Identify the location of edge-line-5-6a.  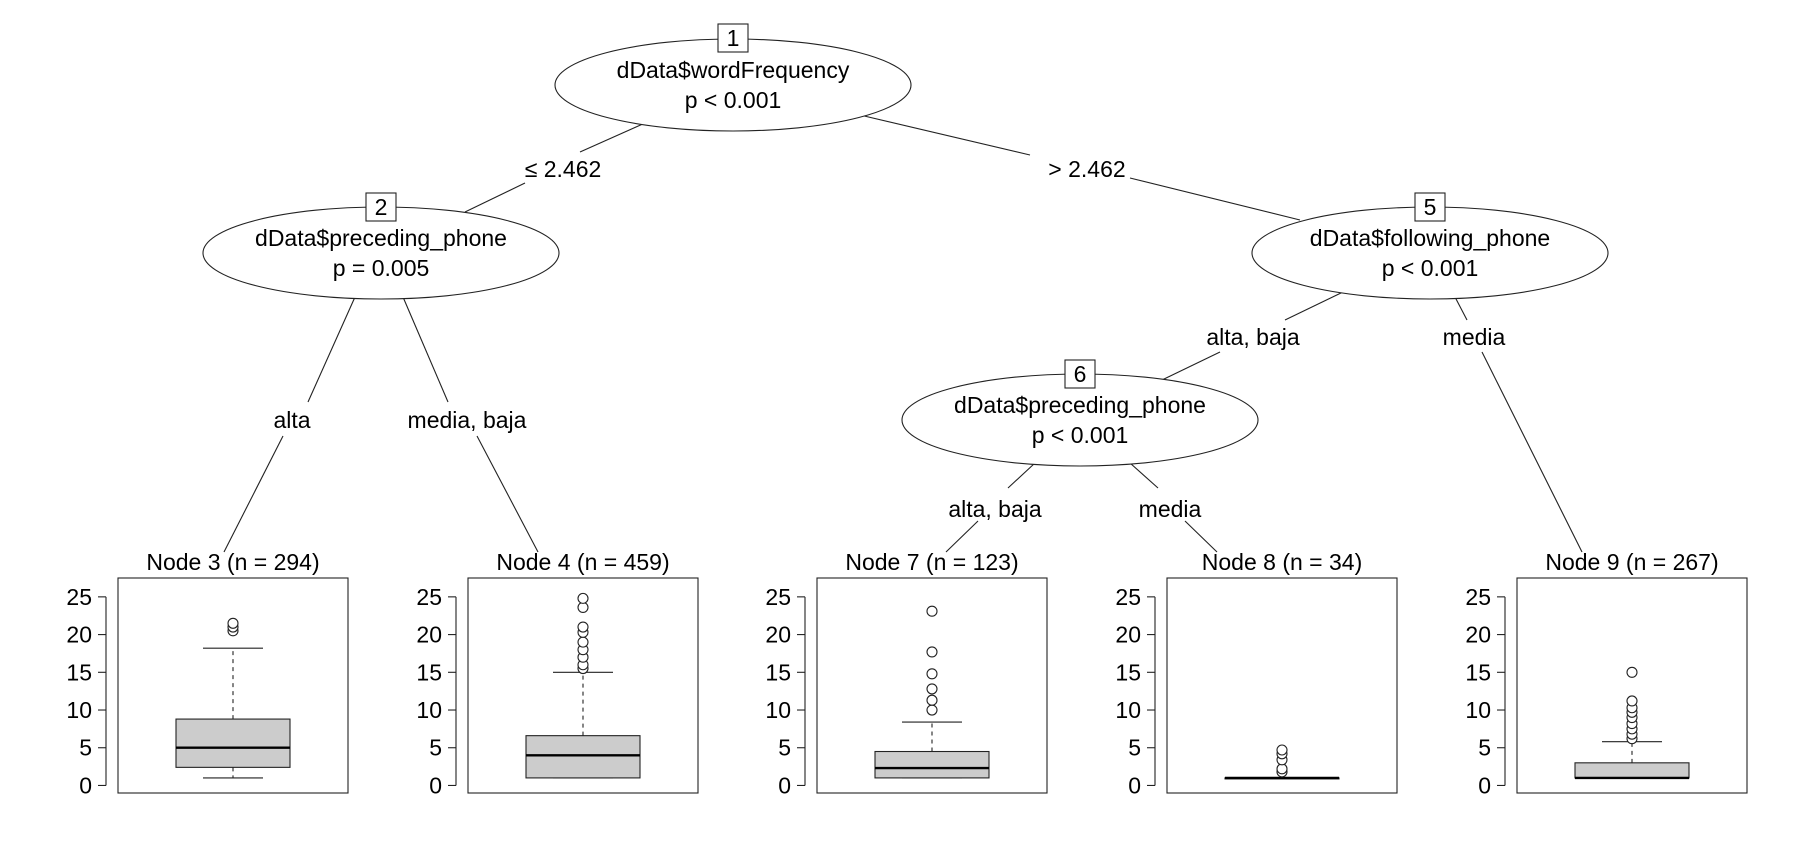
(1314, 306).